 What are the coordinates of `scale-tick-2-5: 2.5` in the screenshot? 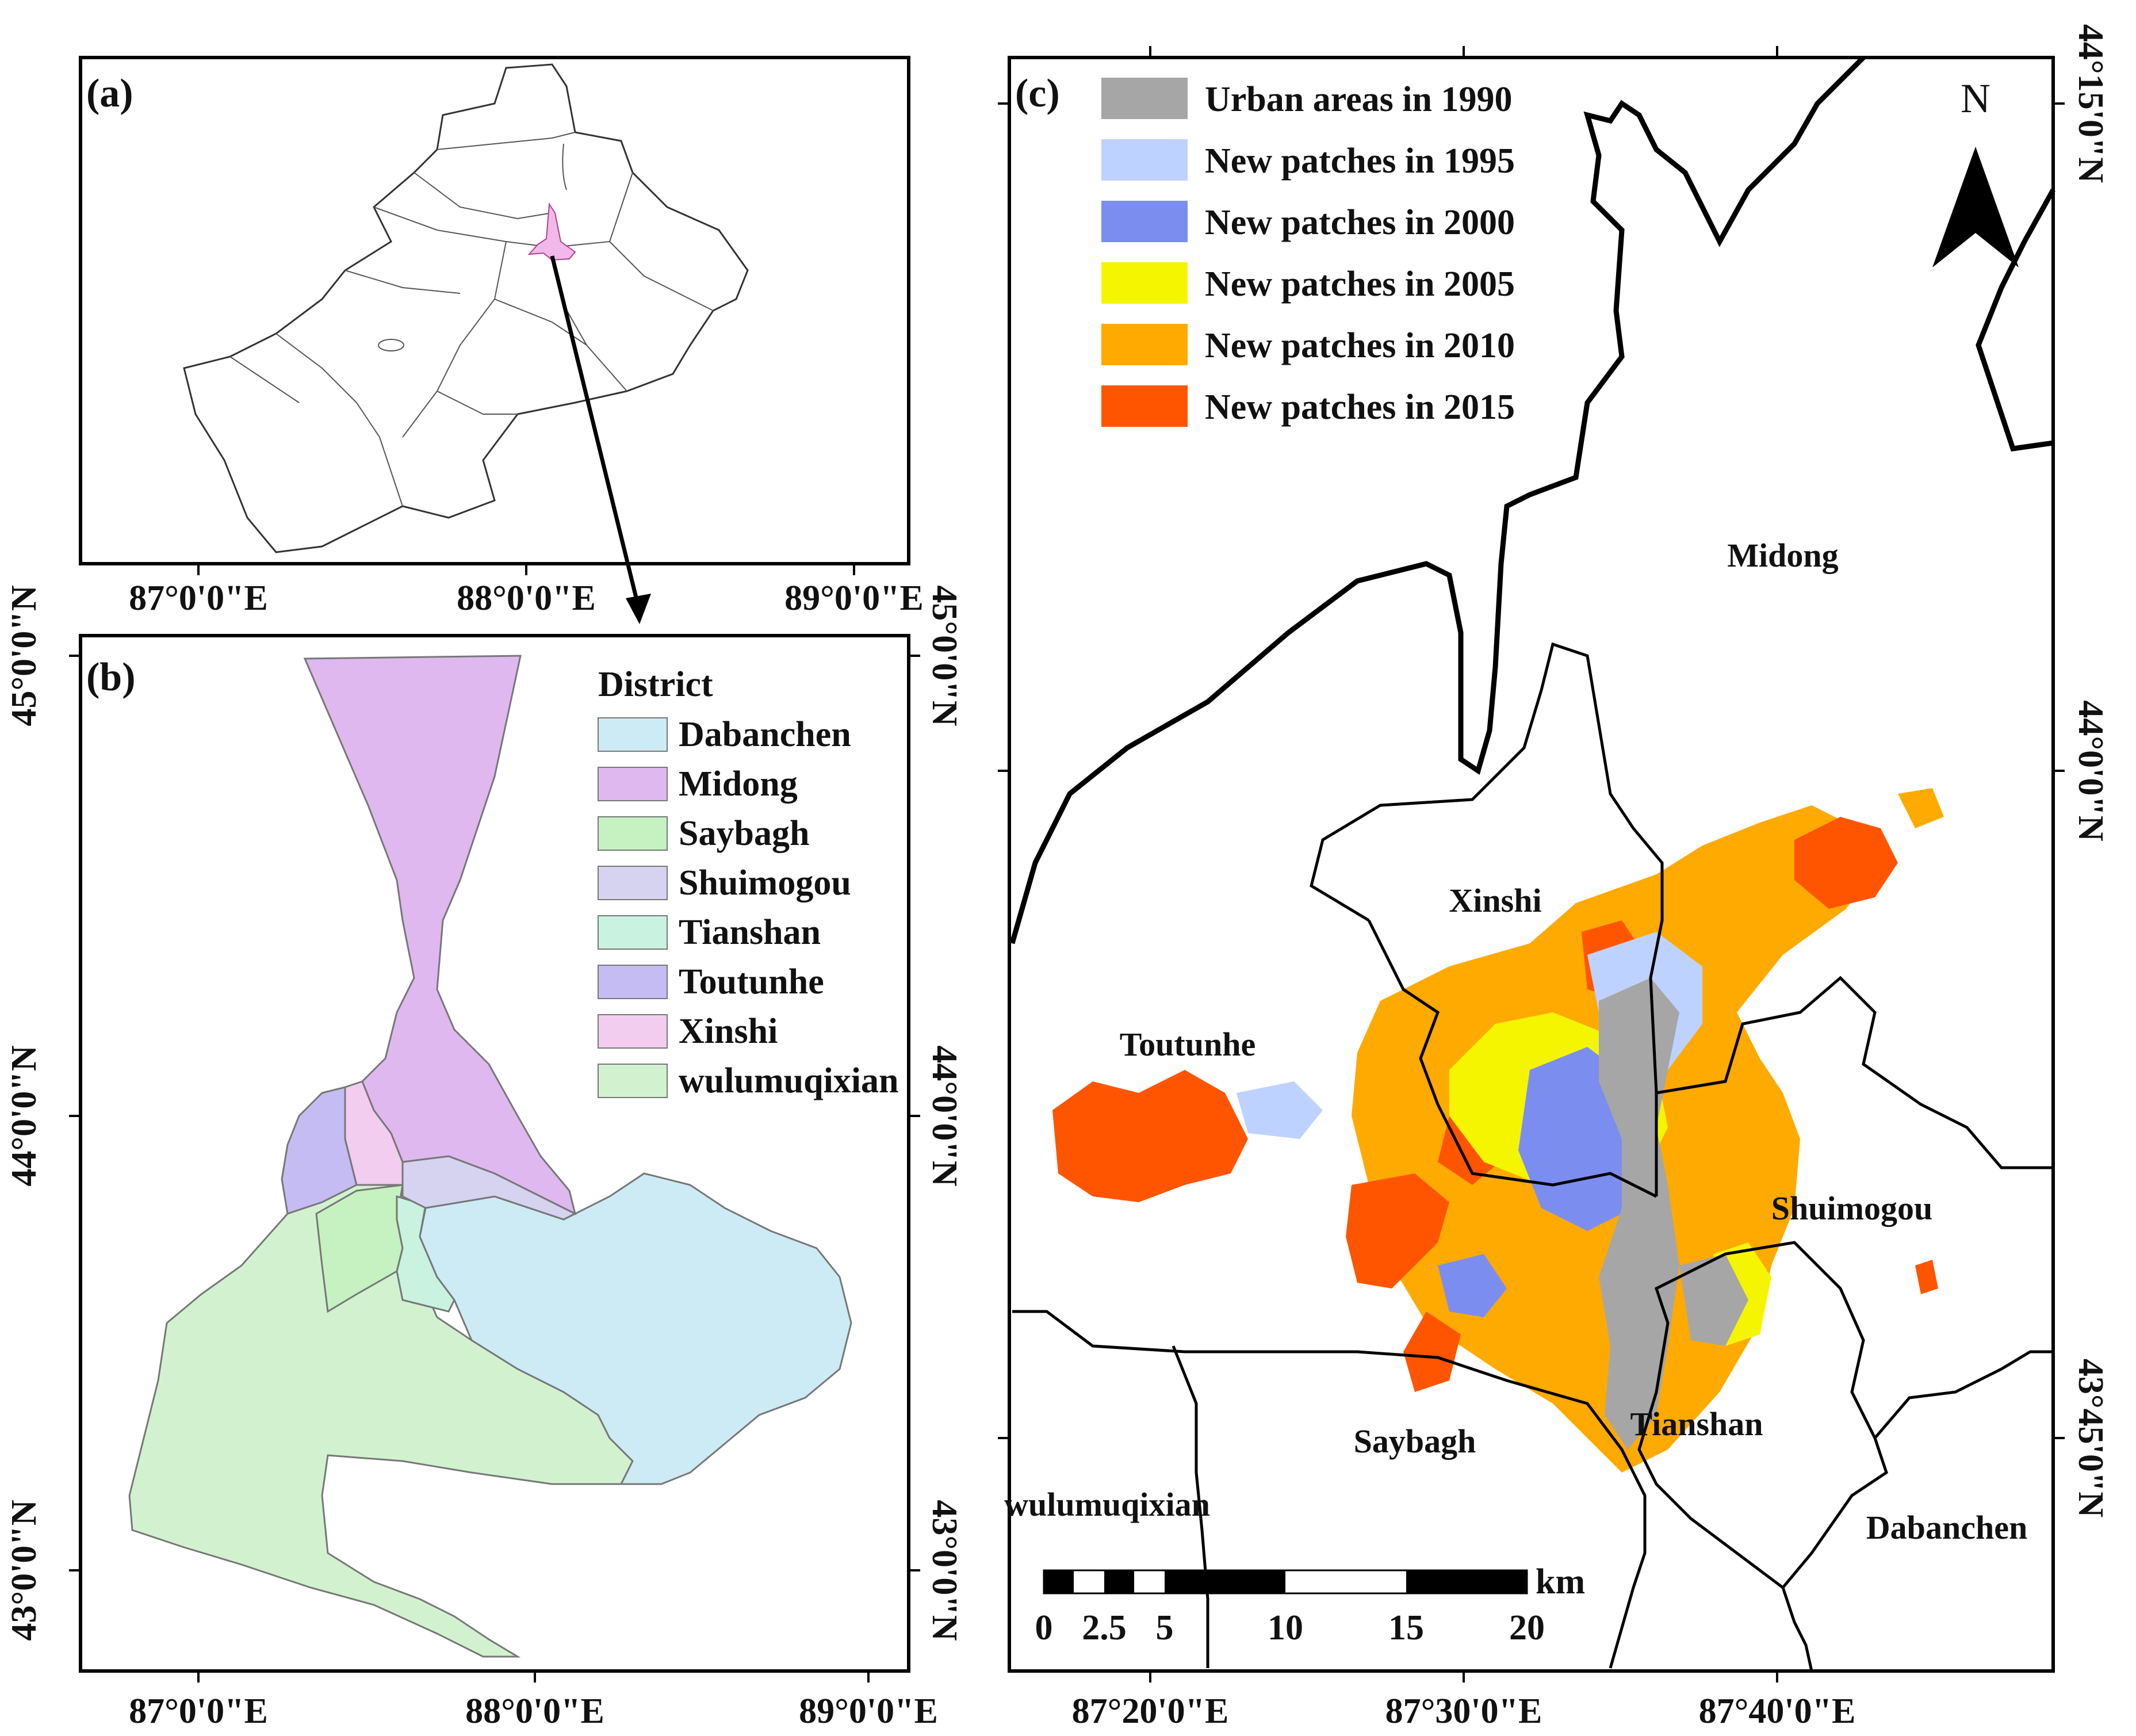 It's located at (1104, 1627).